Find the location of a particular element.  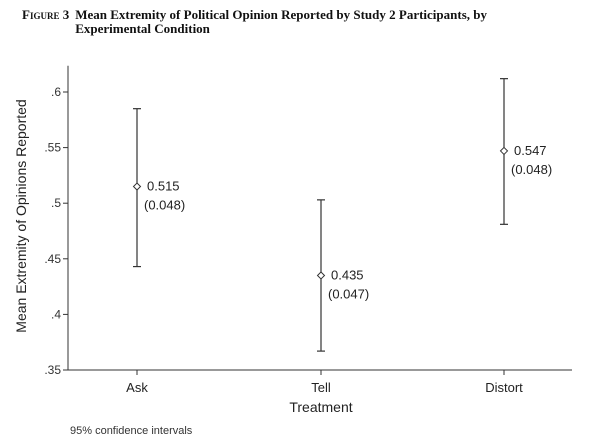

x-axis-title: Treatment is located at coordinates (320, 407).